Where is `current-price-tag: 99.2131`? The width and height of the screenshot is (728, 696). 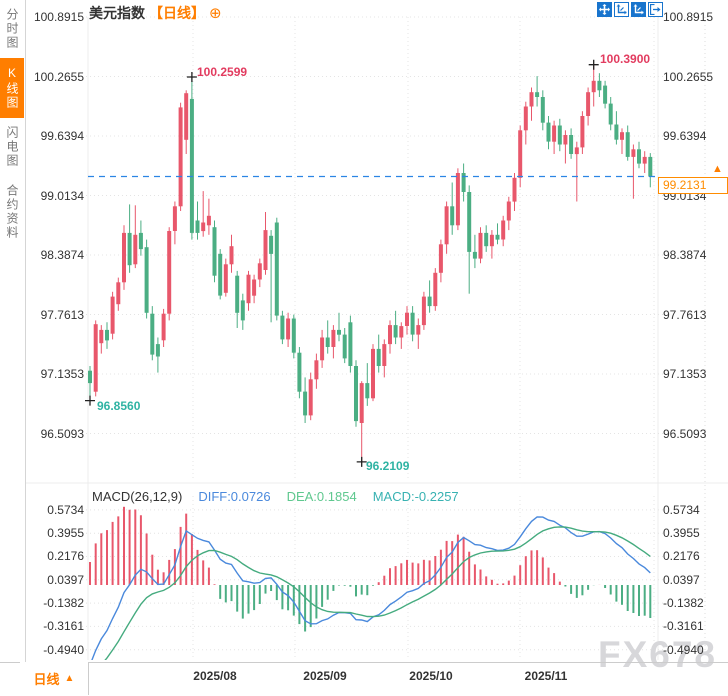
current-price-tag: 99.2131 is located at coordinates (693, 185).